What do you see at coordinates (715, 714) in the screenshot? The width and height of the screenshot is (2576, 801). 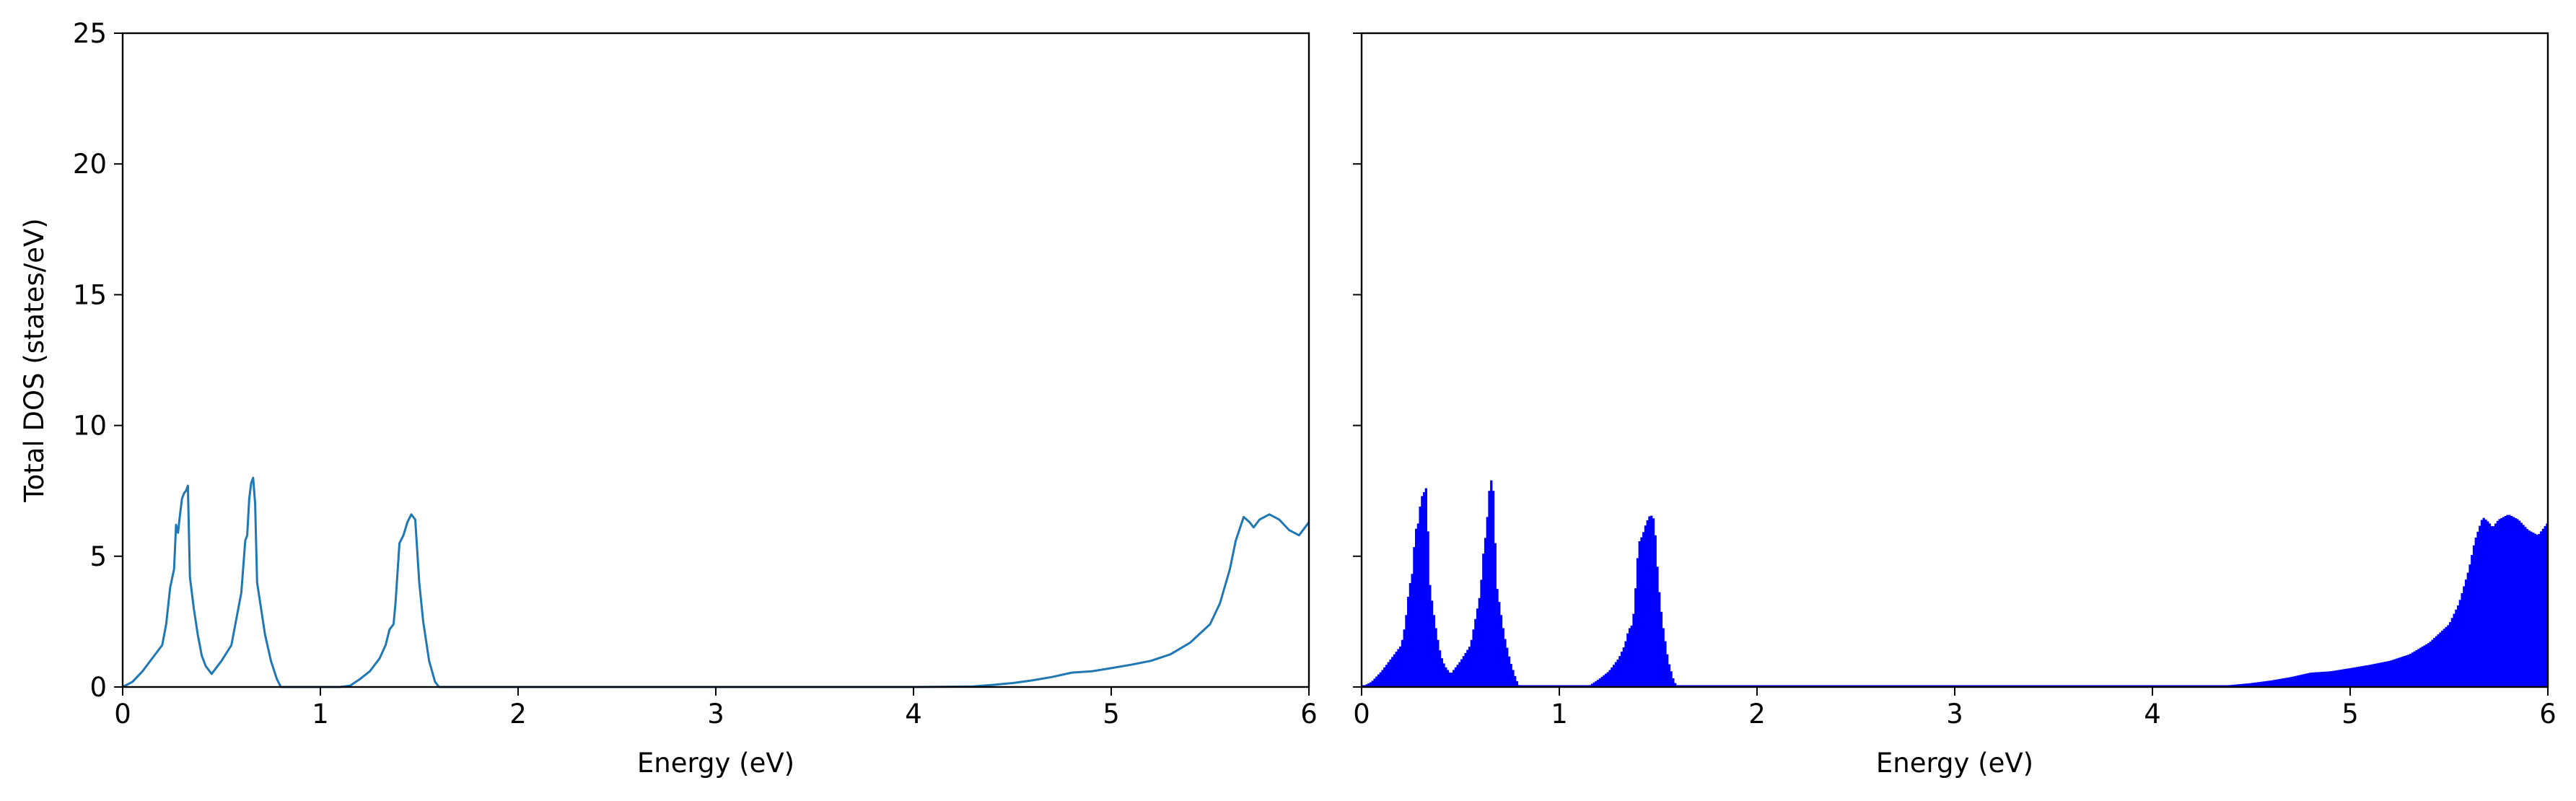 I see `x-tick-label: 3` at bounding box center [715, 714].